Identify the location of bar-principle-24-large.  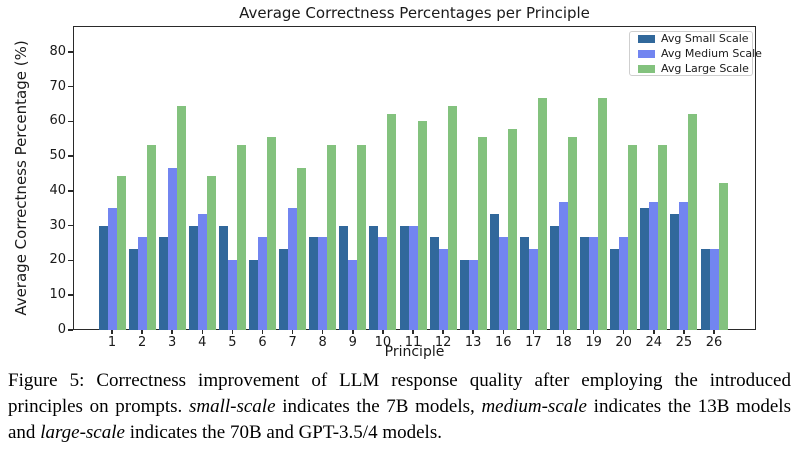
(663, 237).